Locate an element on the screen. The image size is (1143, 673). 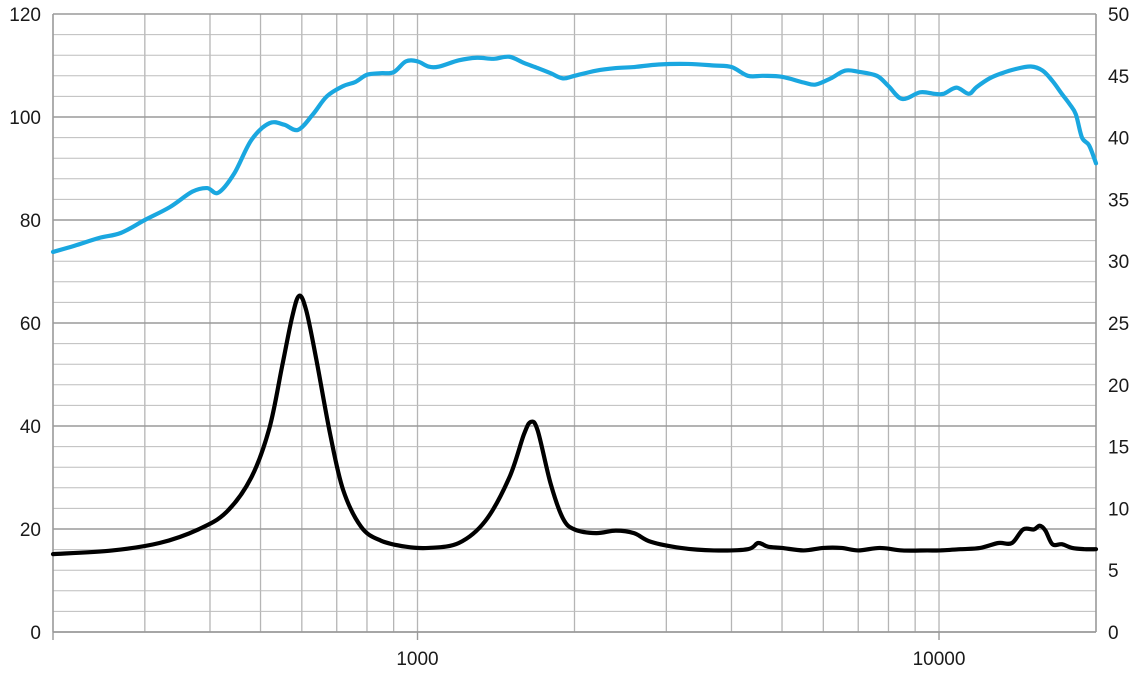
y-right-tick-label: 0 is located at coordinates (1113, 633).